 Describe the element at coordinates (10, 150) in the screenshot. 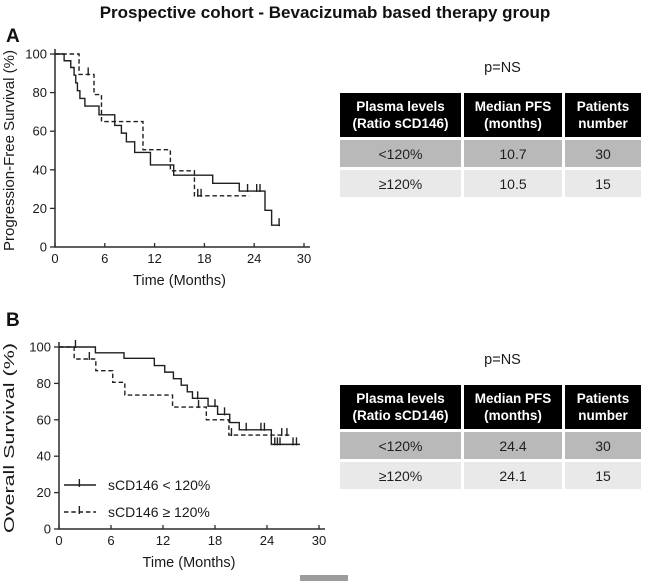

I see `y-axis-label: Progression-Free Survival (%)` at that location.